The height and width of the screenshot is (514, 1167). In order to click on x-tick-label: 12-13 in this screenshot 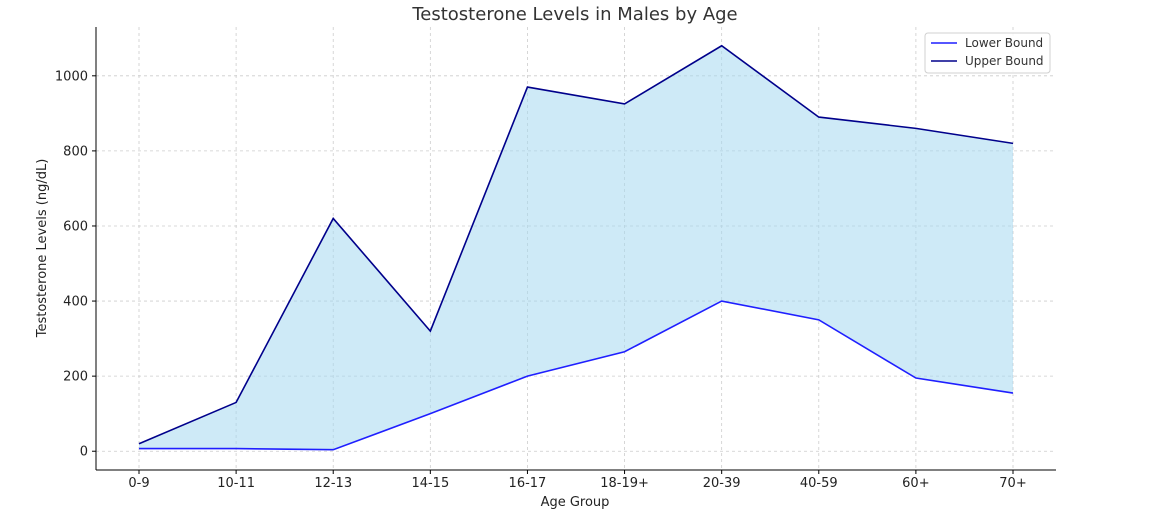, I will do `click(333, 483)`.